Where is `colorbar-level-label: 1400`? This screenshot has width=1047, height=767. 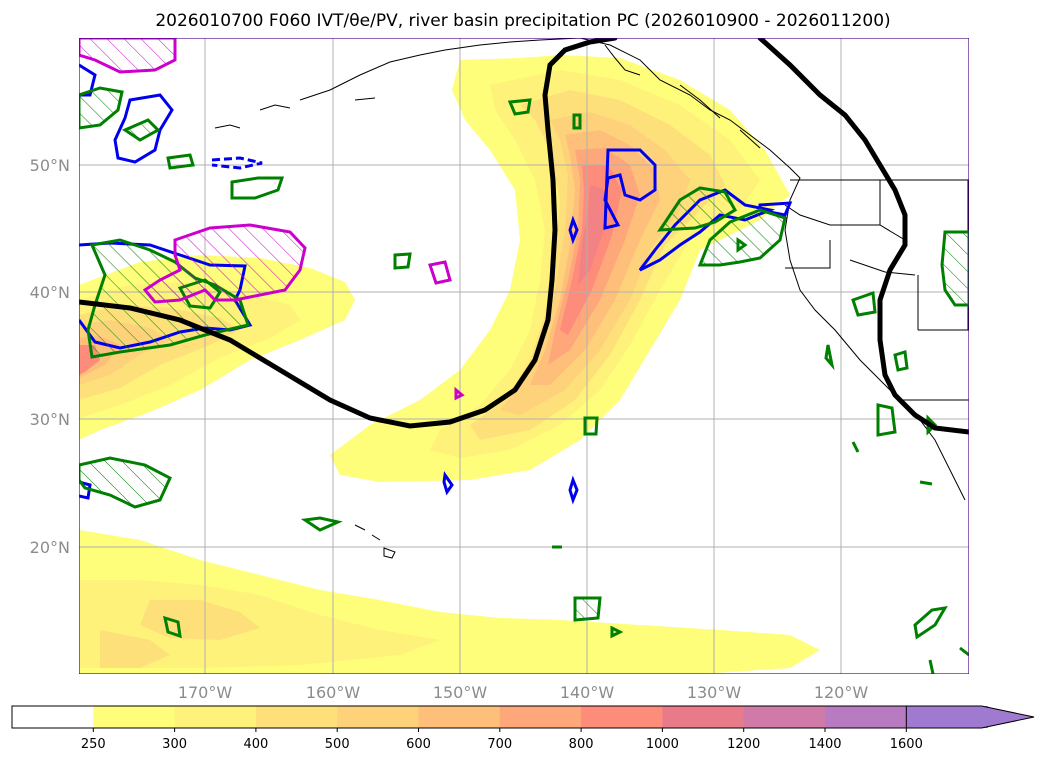
colorbar-level-label: 1400 is located at coordinates (824, 744).